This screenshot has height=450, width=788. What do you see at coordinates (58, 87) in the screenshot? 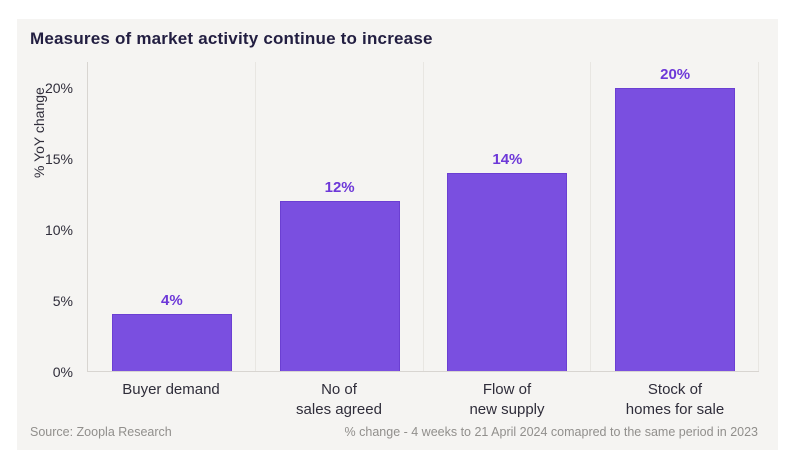
I see `y-tick-label: 20%` at bounding box center [58, 87].